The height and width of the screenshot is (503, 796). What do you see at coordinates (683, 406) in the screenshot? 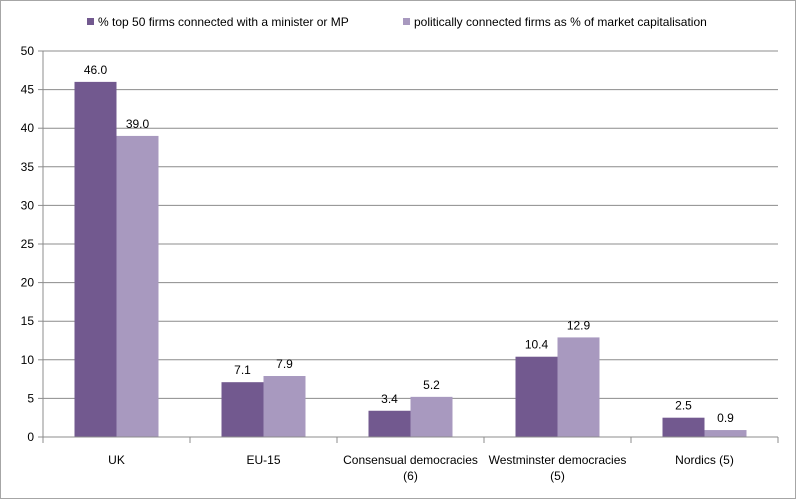
I see `data-label-series-1: 2.5` at bounding box center [683, 406].